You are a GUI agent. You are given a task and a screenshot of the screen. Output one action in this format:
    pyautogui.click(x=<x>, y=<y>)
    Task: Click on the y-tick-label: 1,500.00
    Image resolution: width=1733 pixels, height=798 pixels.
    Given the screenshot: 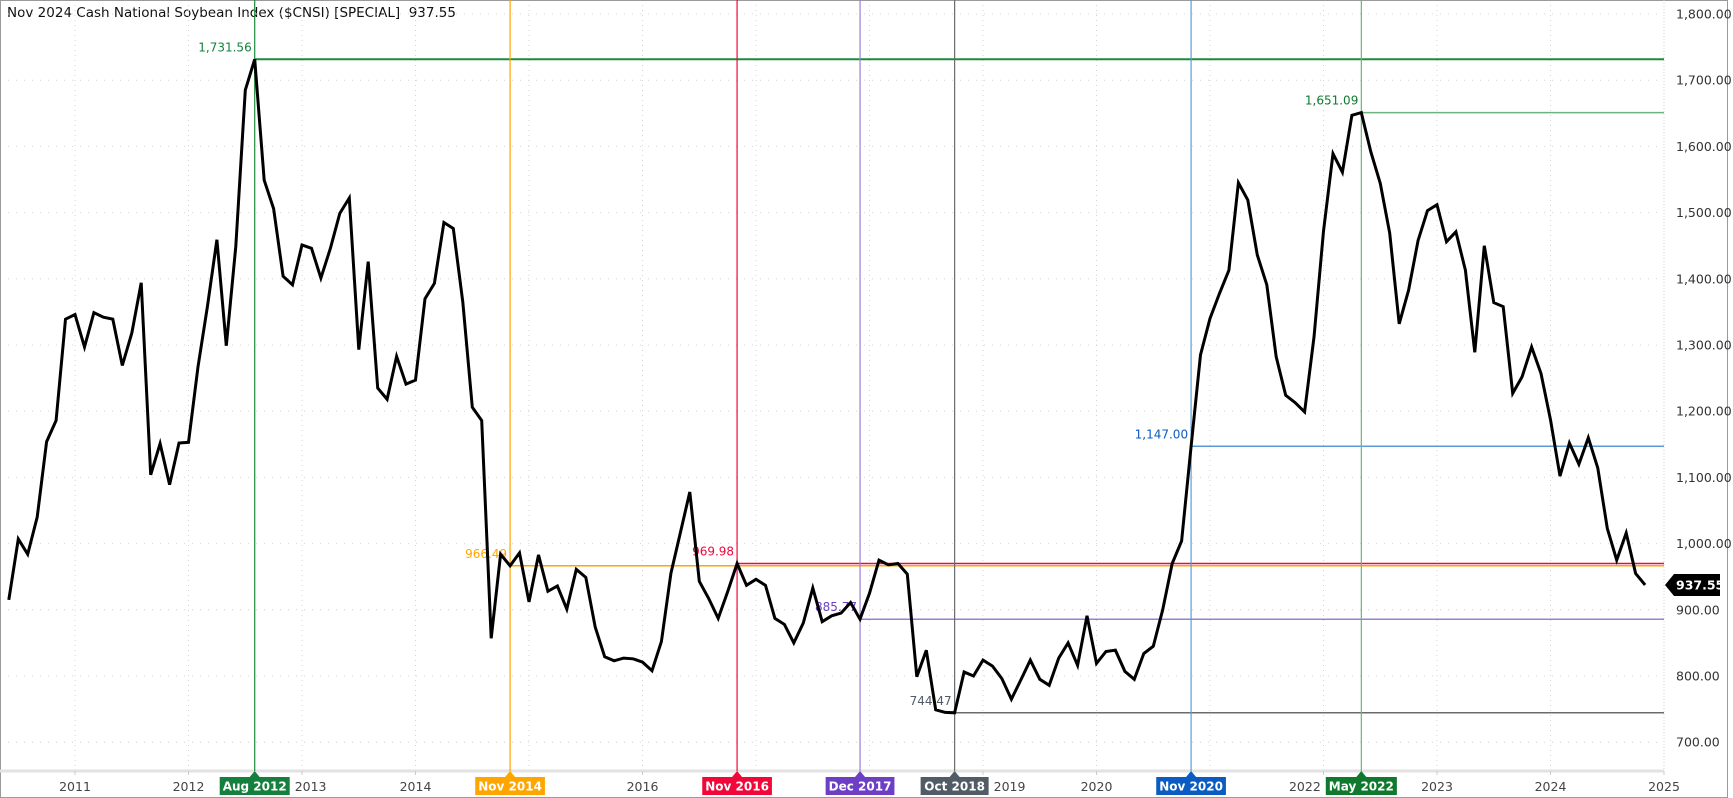 What is the action you would take?
    pyautogui.click(x=1704, y=212)
    